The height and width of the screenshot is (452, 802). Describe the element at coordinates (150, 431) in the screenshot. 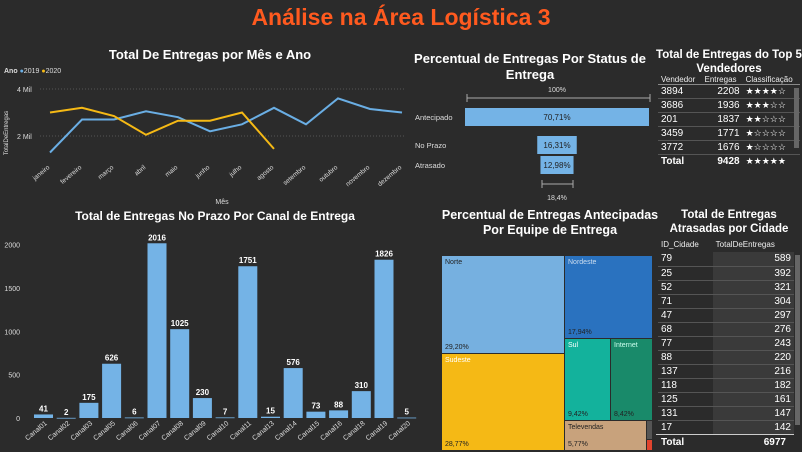

I see `bar-x-tick: Canal07` at that location.